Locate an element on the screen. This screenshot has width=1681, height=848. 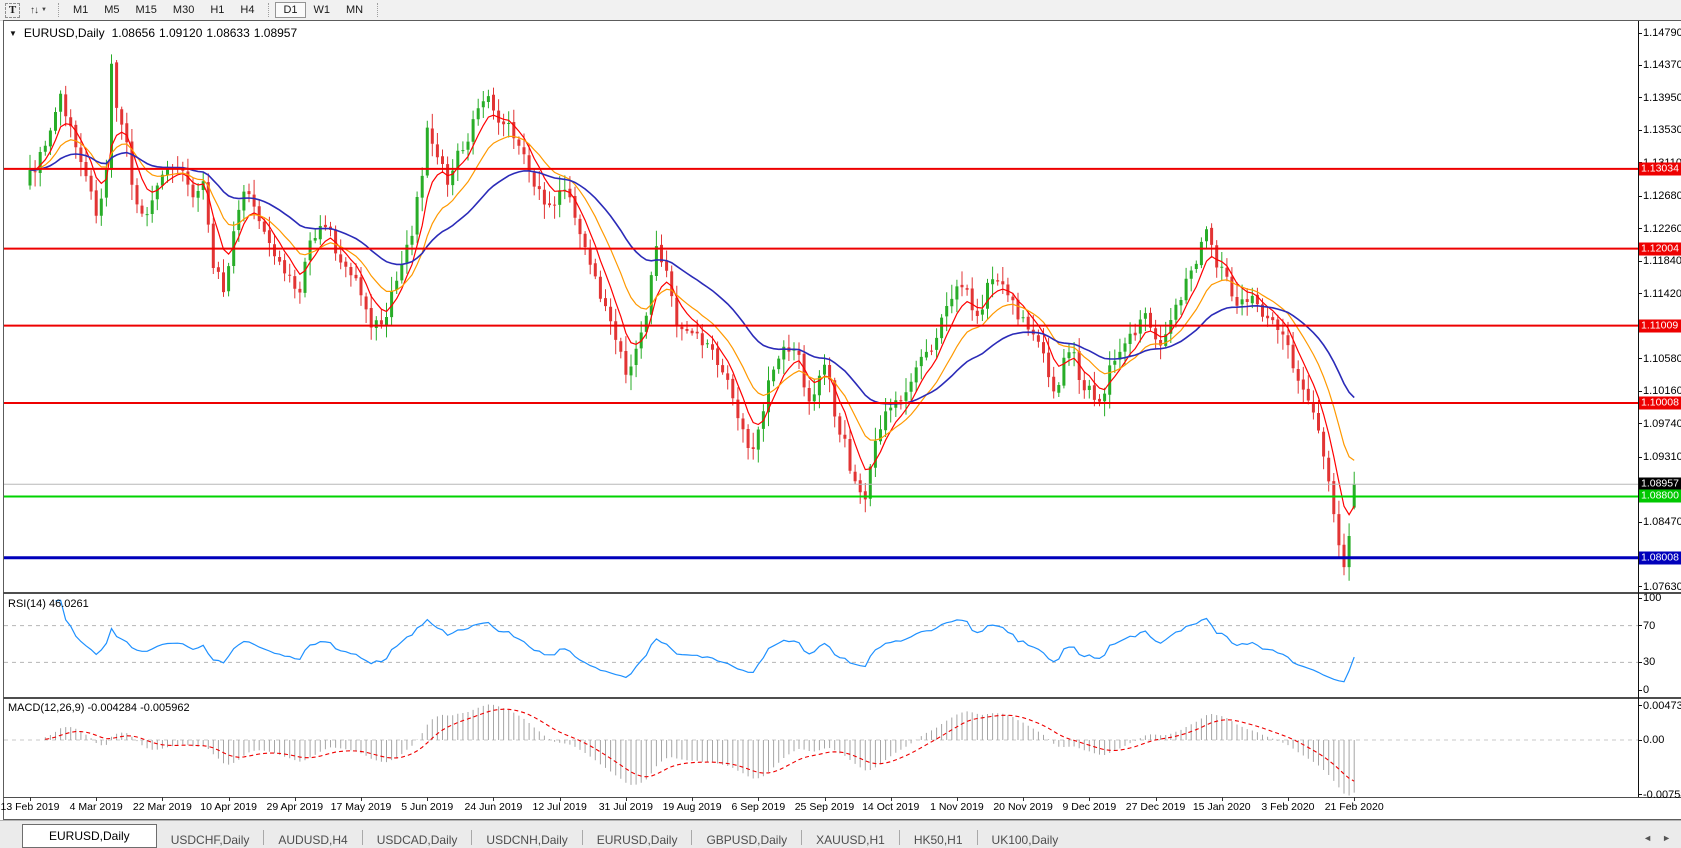
ohlc-close: 1.08957 is located at coordinates (275, 33).